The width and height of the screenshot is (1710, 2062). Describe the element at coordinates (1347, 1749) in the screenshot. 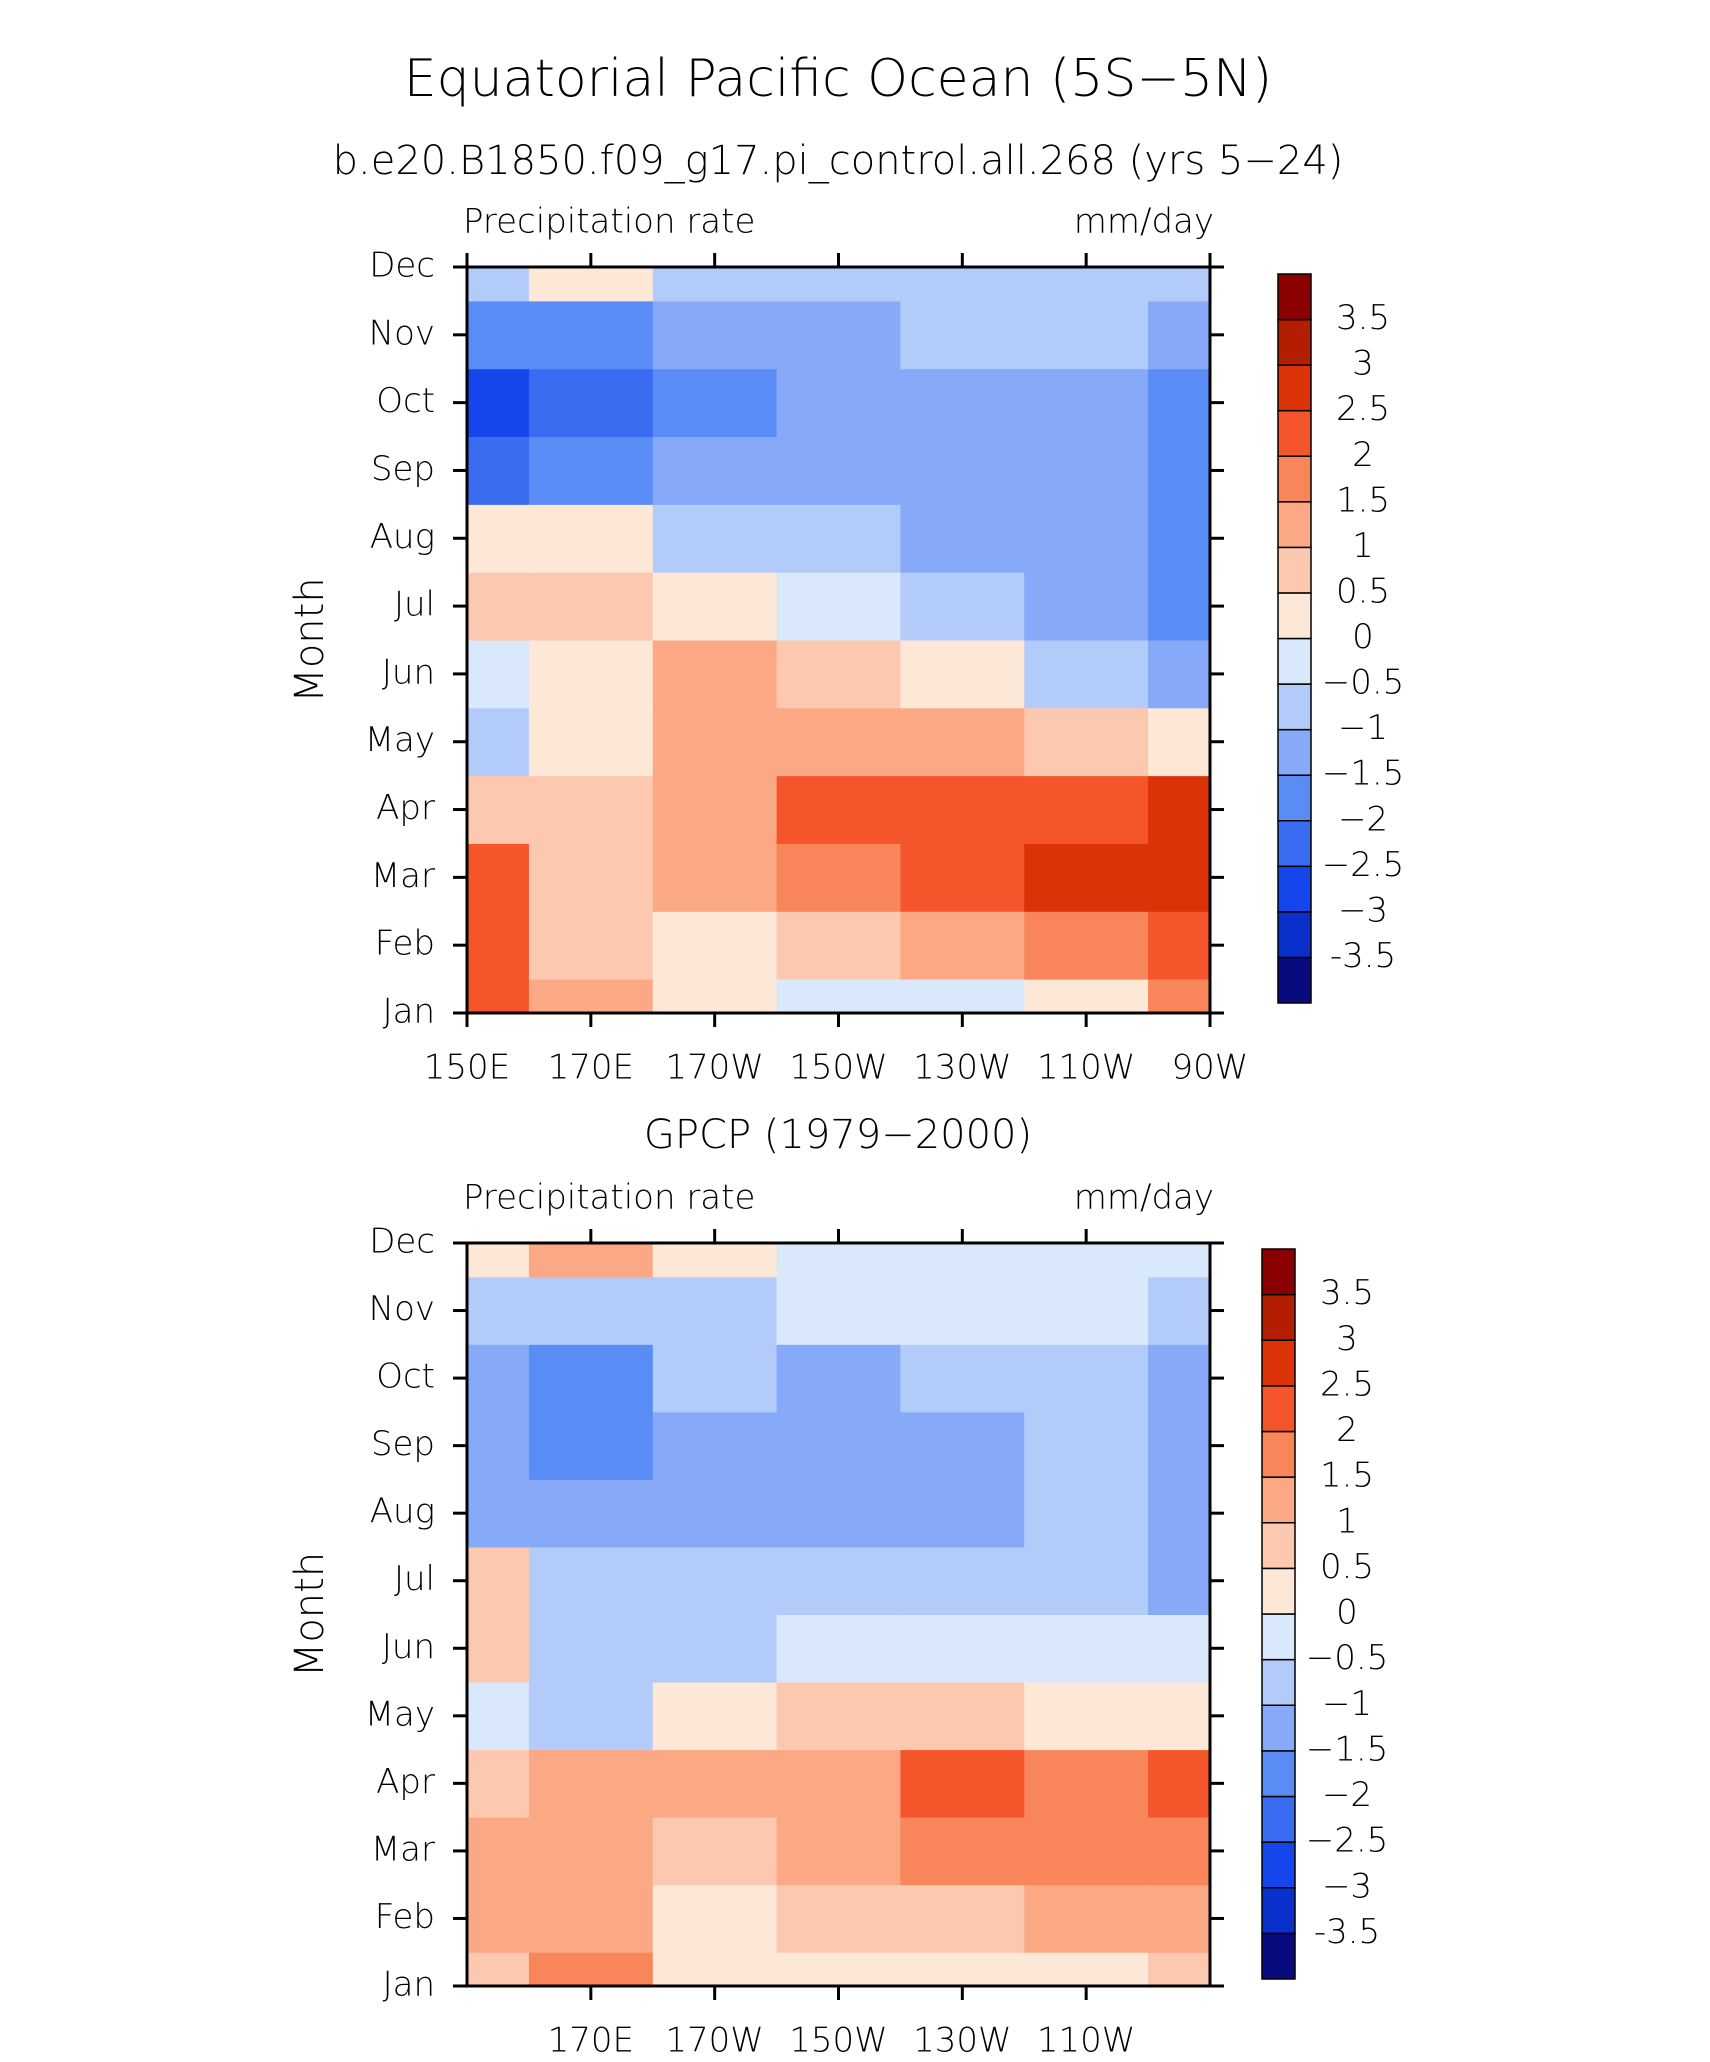

I see `colorbar-label: −1.5` at that location.